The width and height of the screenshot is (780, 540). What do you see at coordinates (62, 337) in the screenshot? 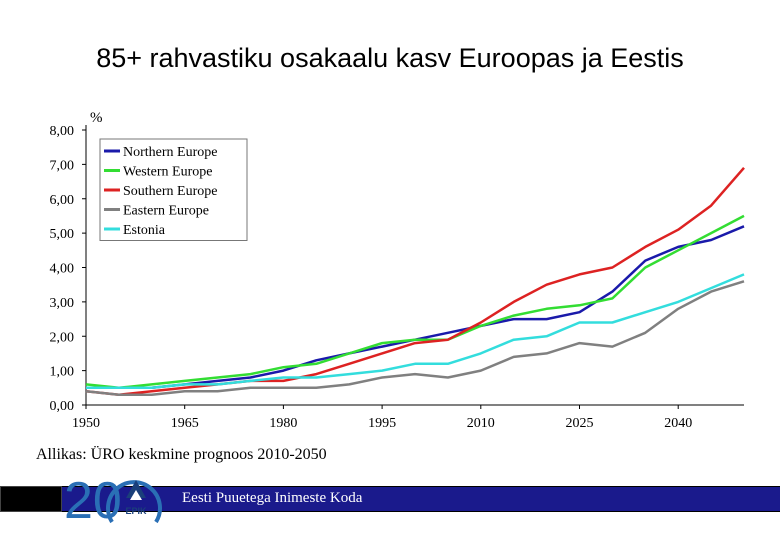
I see `y-tick-label: 2,00` at bounding box center [62, 337].